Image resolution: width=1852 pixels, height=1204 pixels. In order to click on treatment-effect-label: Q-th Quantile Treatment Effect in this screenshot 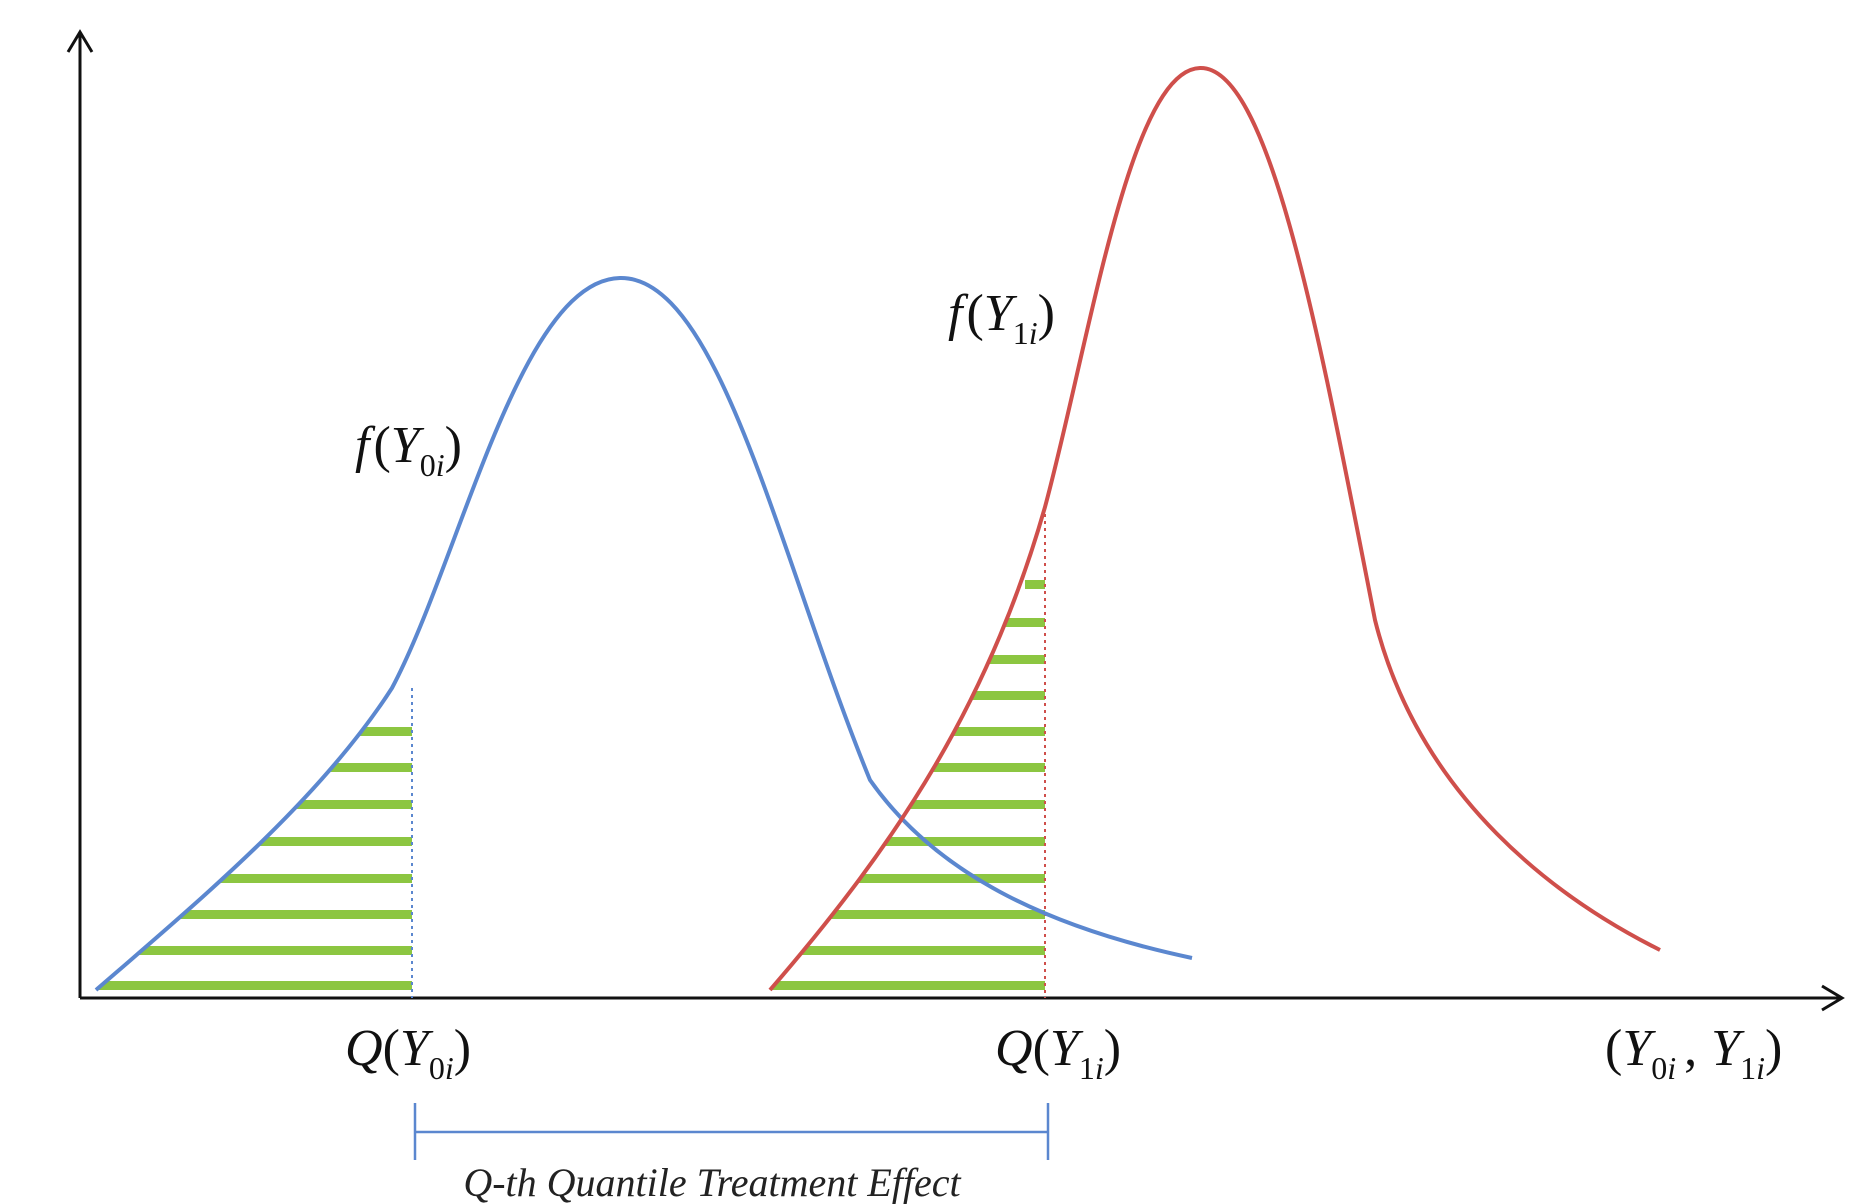, I will do `click(712, 1182)`.